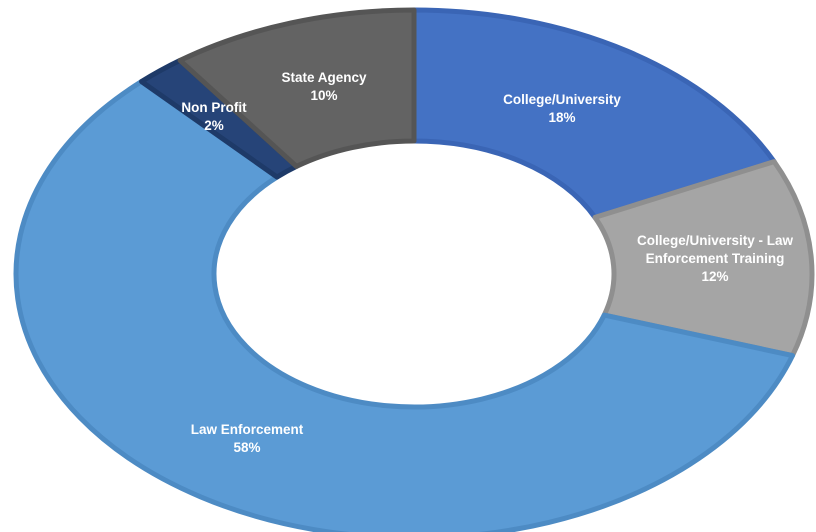  What do you see at coordinates (247, 438) in the screenshot?
I see `data-label: Law Enforcement 58%` at bounding box center [247, 438].